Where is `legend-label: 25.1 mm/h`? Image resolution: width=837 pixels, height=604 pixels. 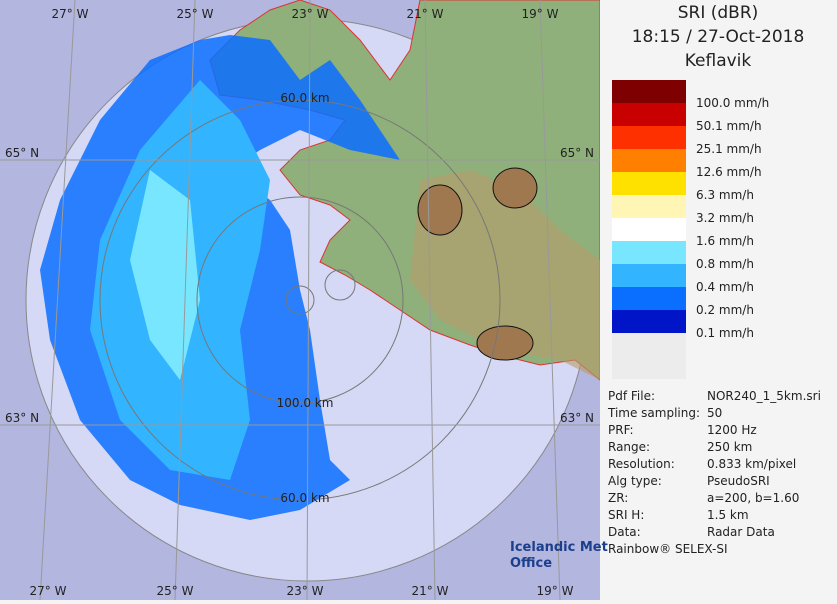 legend-label: 25.1 mm/h is located at coordinates (729, 149).